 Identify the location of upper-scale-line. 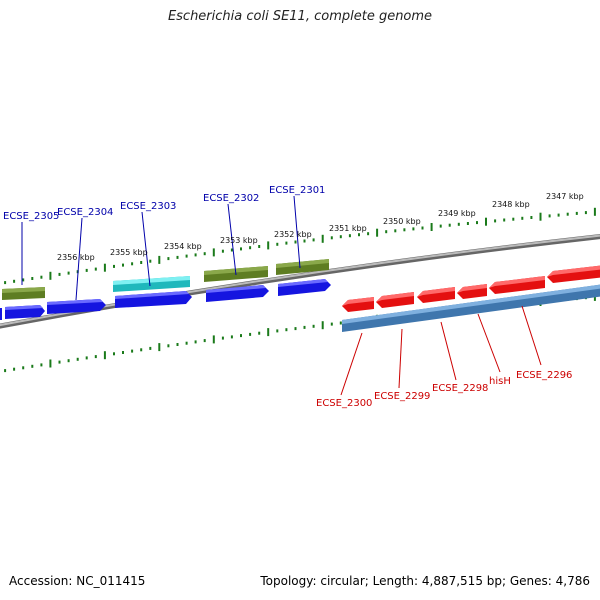
(300, 246).